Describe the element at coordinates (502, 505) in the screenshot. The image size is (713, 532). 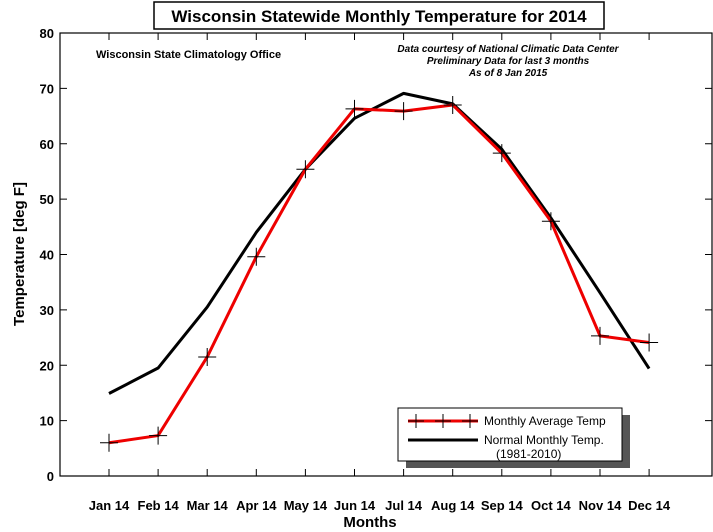
I see `x-tick-label: Sep 14` at that location.